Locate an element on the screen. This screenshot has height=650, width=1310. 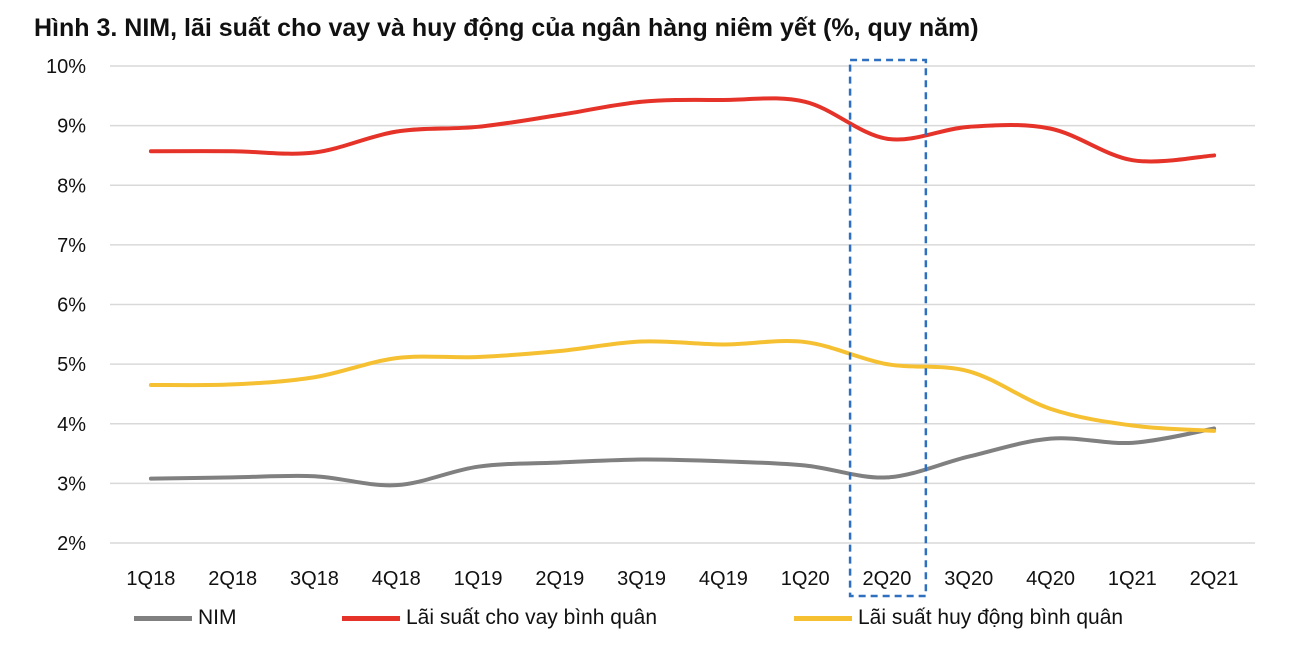
x-tick-label: 3Q18 is located at coordinates (314, 579).